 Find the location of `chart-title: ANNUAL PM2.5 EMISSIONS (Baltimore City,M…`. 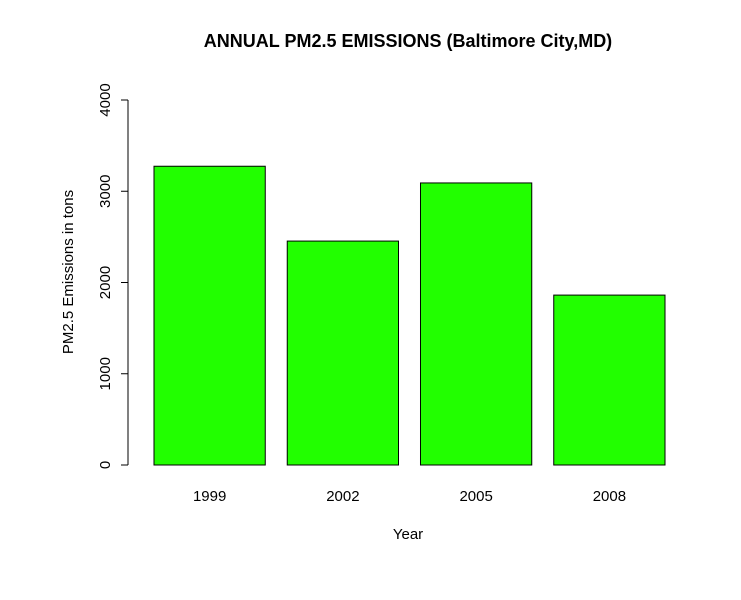

chart-title: ANNUAL PM2.5 EMISSIONS (Baltimore City,M… is located at coordinates (408, 41).